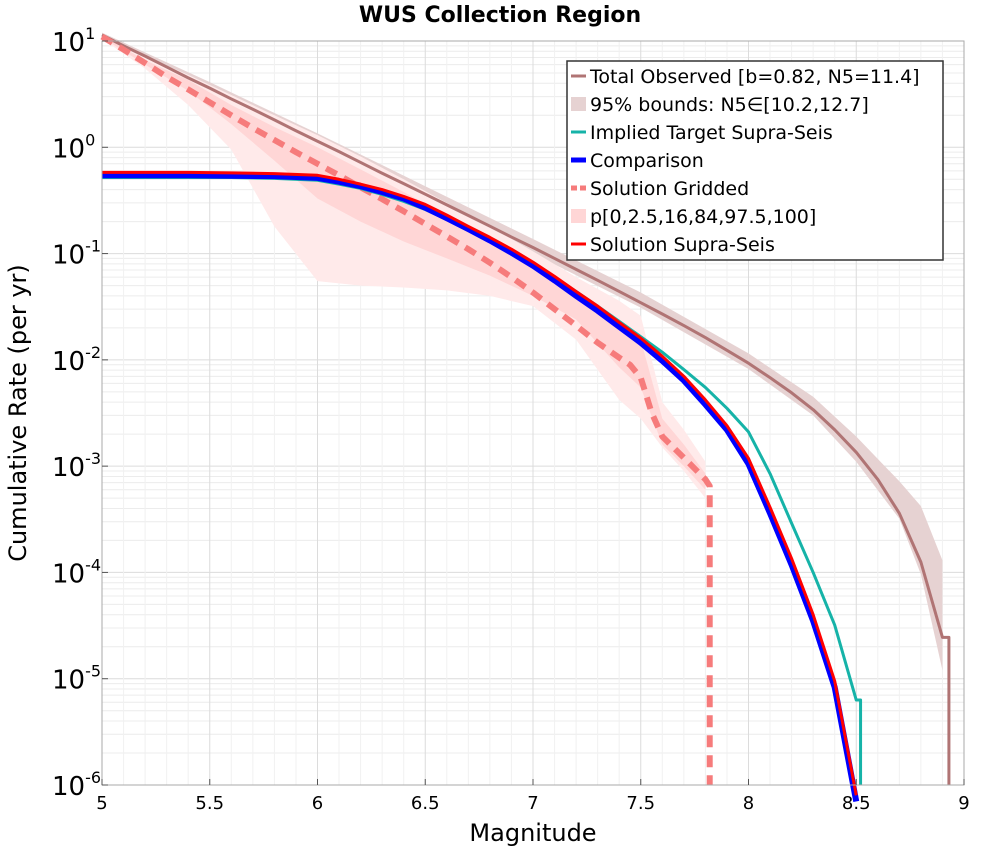 The height and width of the screenshot is (850, 1000). I want to click on x-tick-label: 8.5, so click(856, 803).